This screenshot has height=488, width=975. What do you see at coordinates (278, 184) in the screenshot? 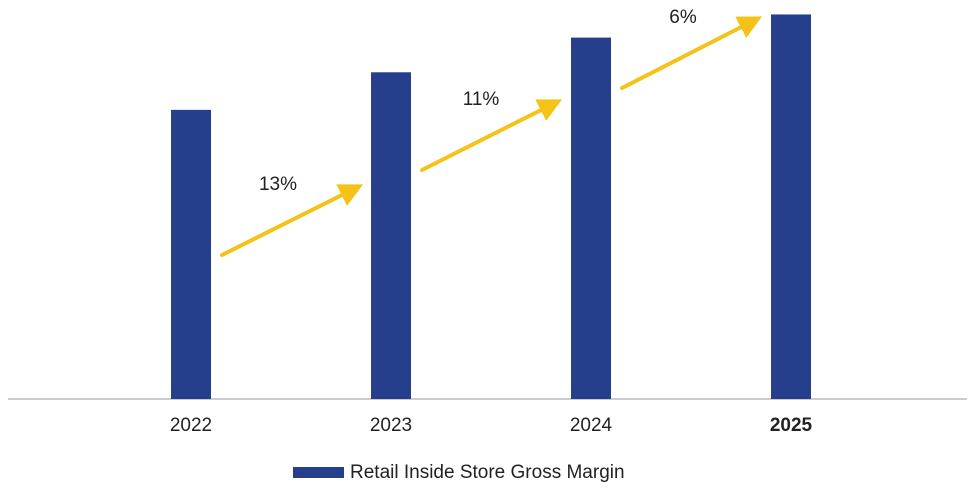
I see `growth-label: 13%` at bounding box center [278, 184].